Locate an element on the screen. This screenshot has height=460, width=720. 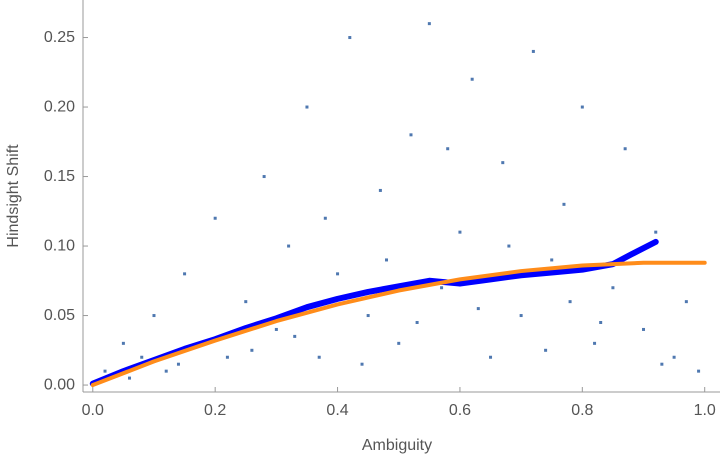
y-tick-label: 0.00 is located at coordinates (59, 384).